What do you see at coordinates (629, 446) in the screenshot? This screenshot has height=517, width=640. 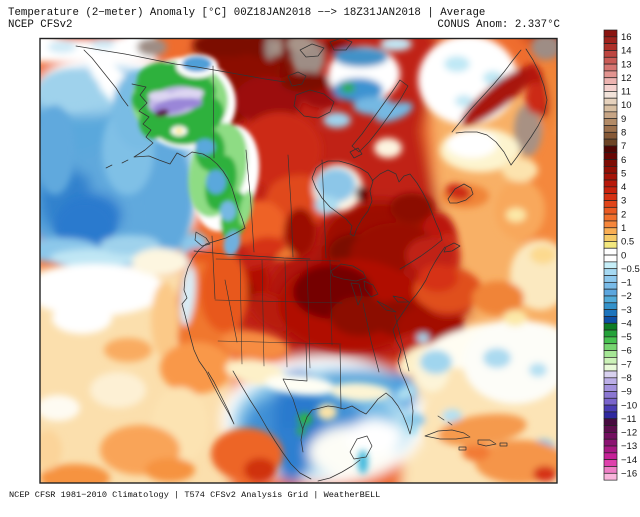 I see `svg-text: −13` at bounding box center [629, 446].